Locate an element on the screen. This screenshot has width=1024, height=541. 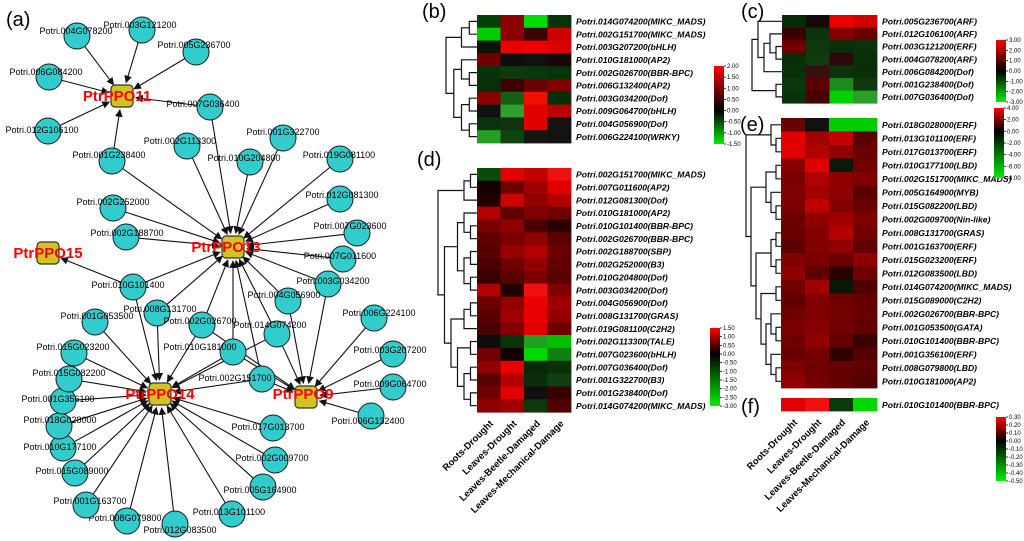
ppo-hub: PtrPPO14 is located at coordinates (160, 394).